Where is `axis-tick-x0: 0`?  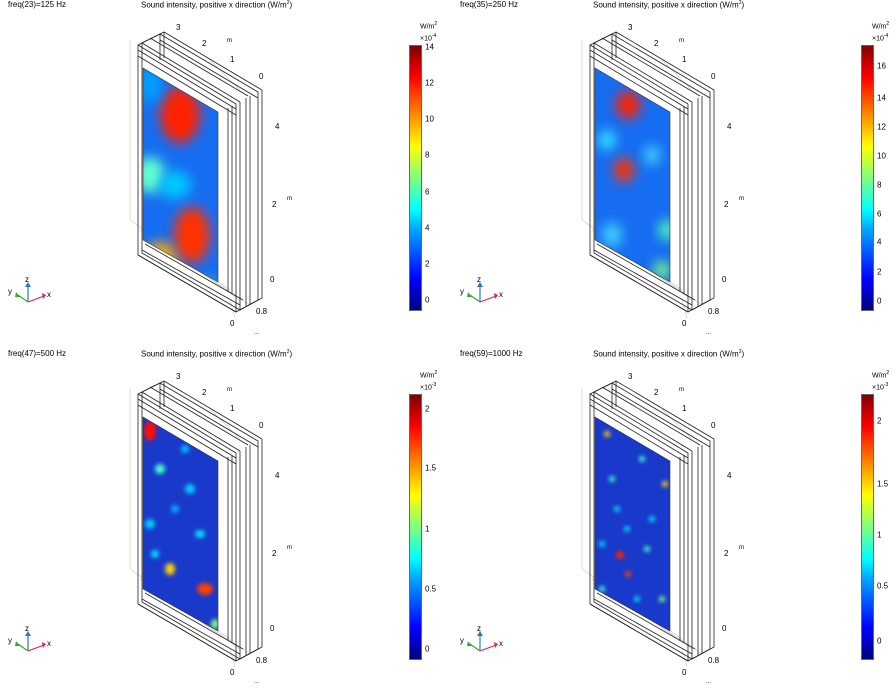 axis-tick-x0: 0 is located at coordinates (684, 323).